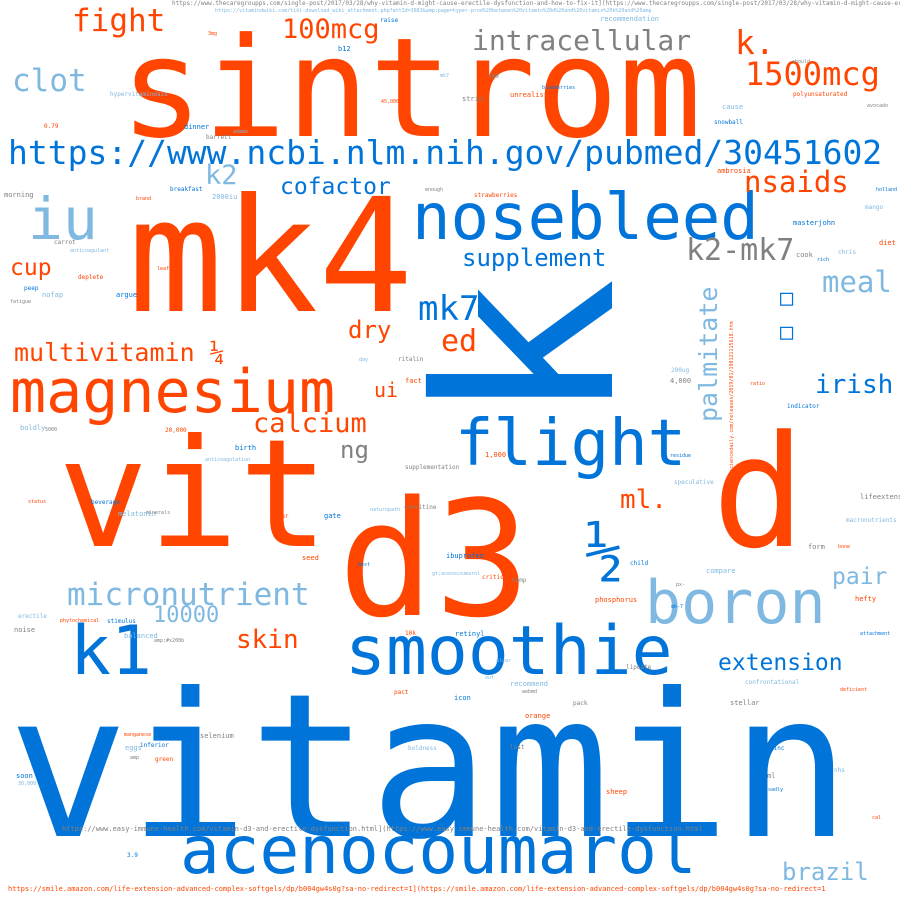  I want to click on word-calcium: calcium, so click(310, 423).